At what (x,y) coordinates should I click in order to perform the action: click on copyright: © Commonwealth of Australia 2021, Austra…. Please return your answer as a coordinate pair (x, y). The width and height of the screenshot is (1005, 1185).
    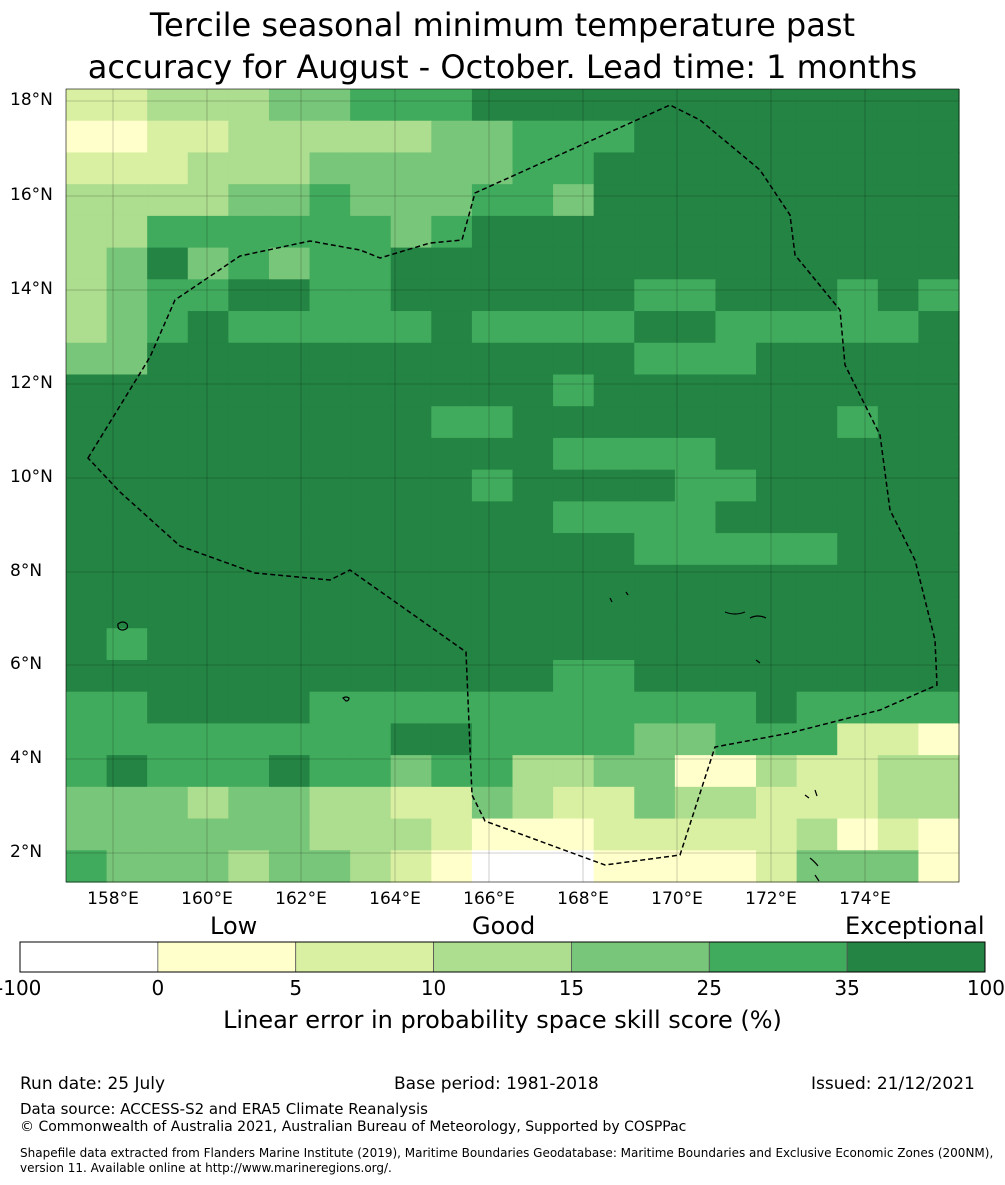
    Looking at the image, I should click on (353, 1127).